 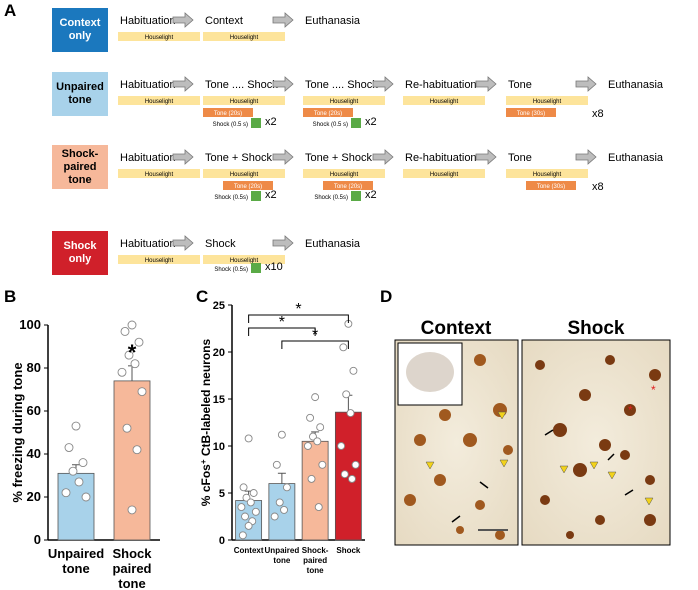 What do you see at coordinates (241, 85) in the screenshot?
I see `step-label: Tone .... Shock` at bounding box center [241, 85].